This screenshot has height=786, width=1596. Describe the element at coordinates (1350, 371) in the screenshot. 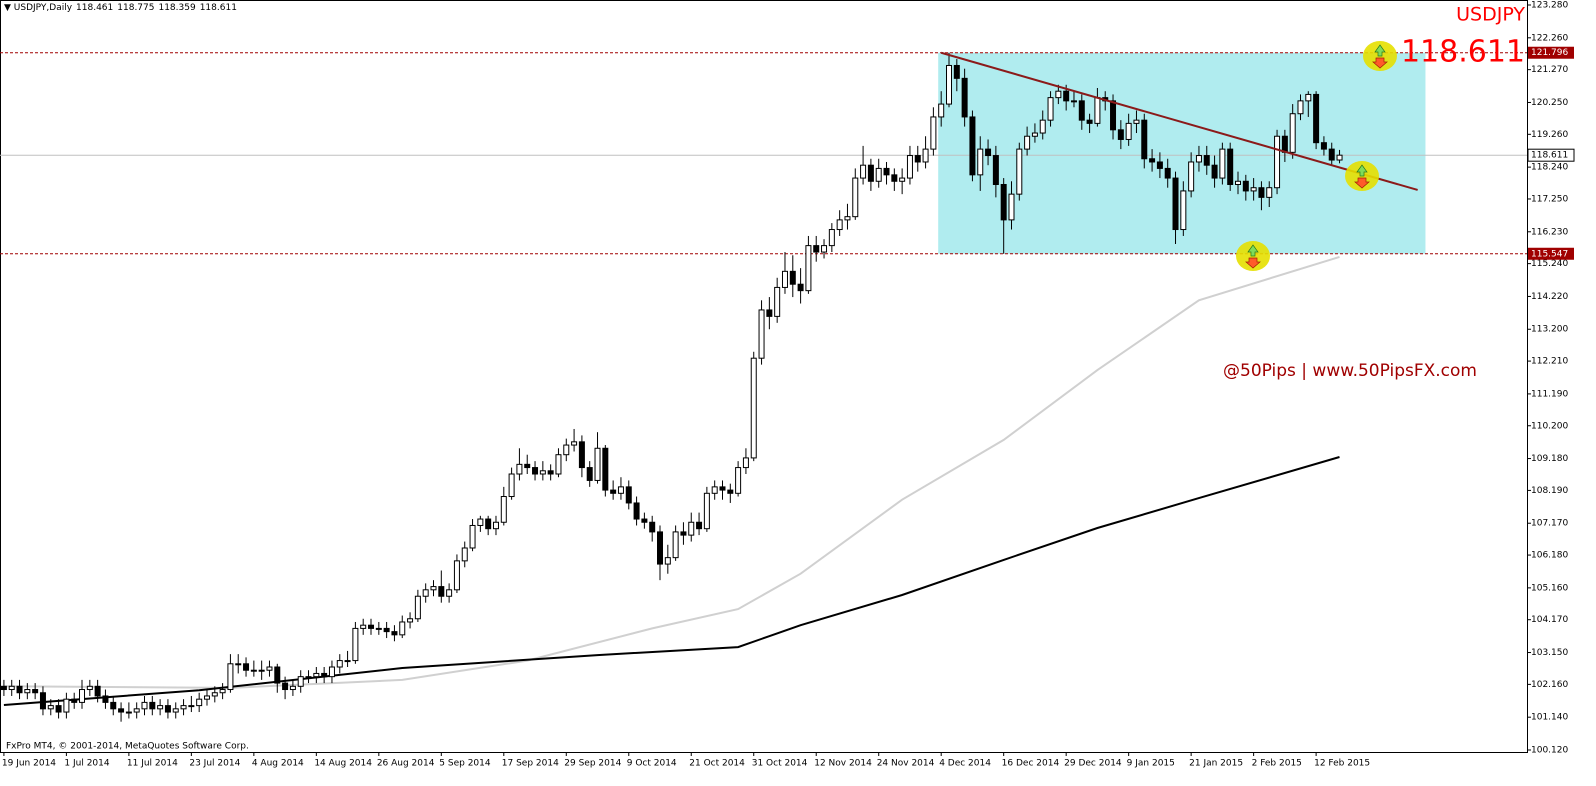

I see `watermark: @50Pips | www.50PipsFX.com` at that location.